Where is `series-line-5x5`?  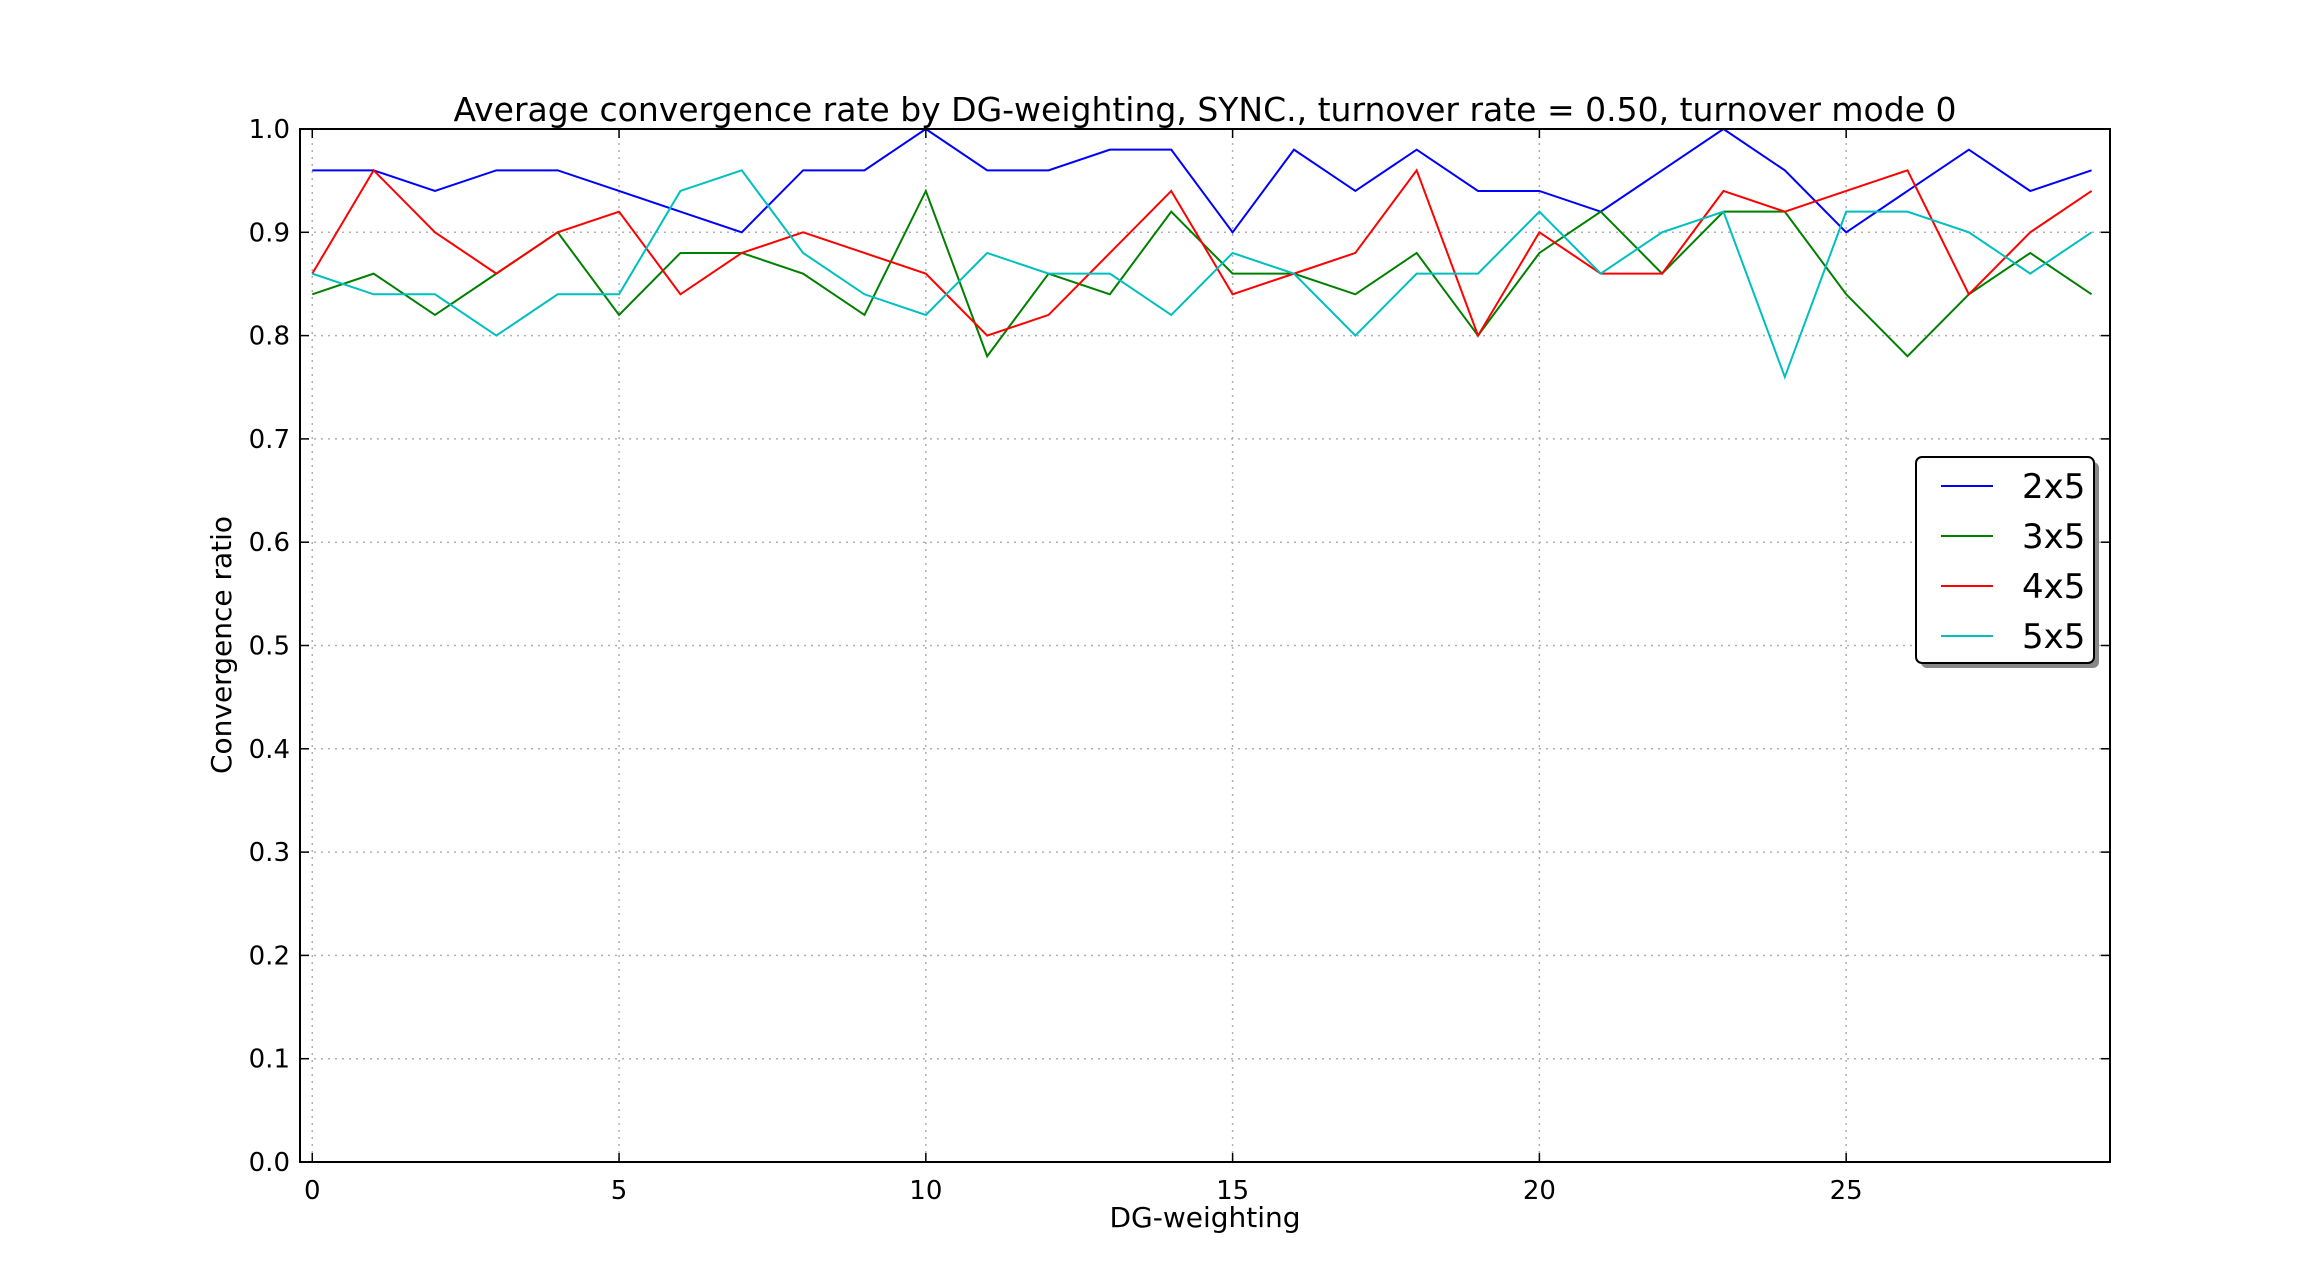
series-line-5x5 is located at coordinates (1202, 274).